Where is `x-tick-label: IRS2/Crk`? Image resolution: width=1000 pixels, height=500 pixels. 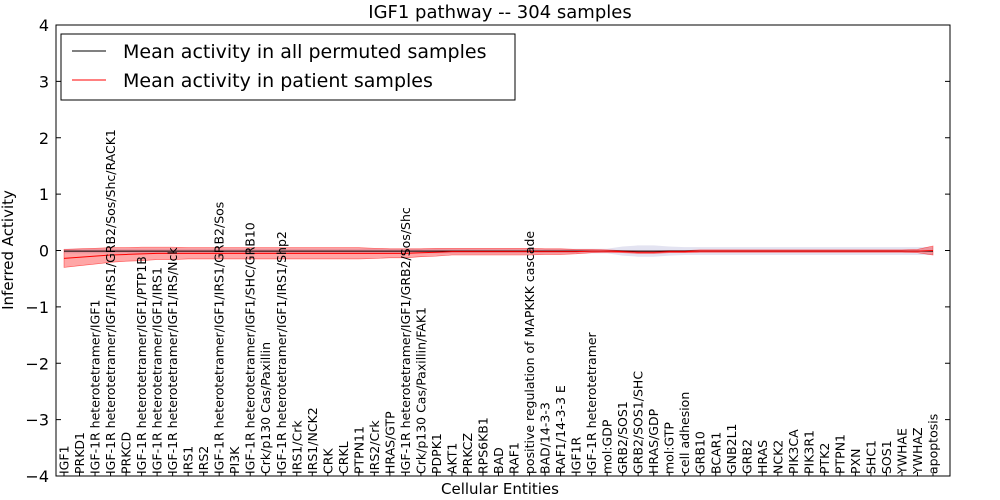 x-tick-label: IRS2/Crk is located at coordinates (374, 447).